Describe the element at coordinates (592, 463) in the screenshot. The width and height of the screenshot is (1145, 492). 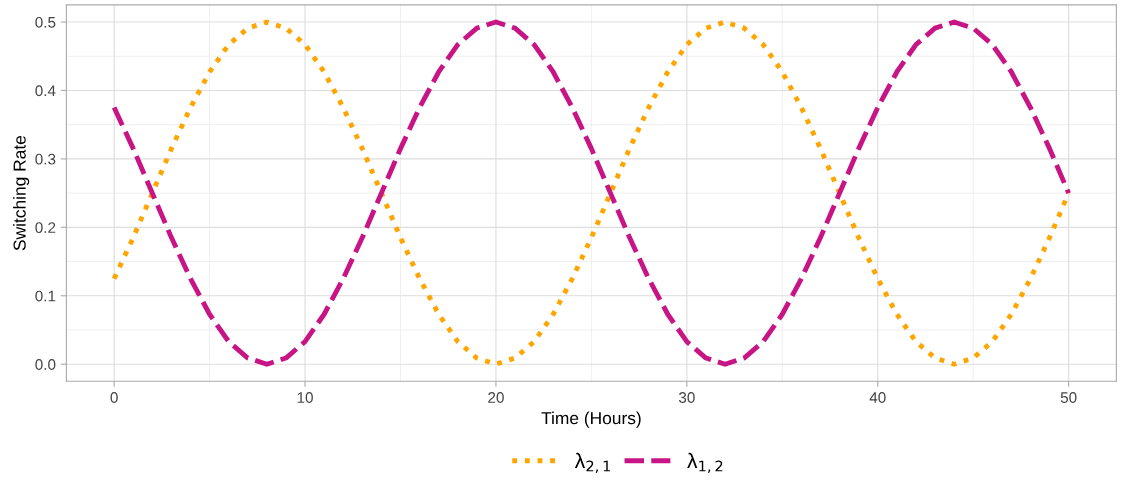
I see `legend-label: λ$_{2,1}$` at that location.